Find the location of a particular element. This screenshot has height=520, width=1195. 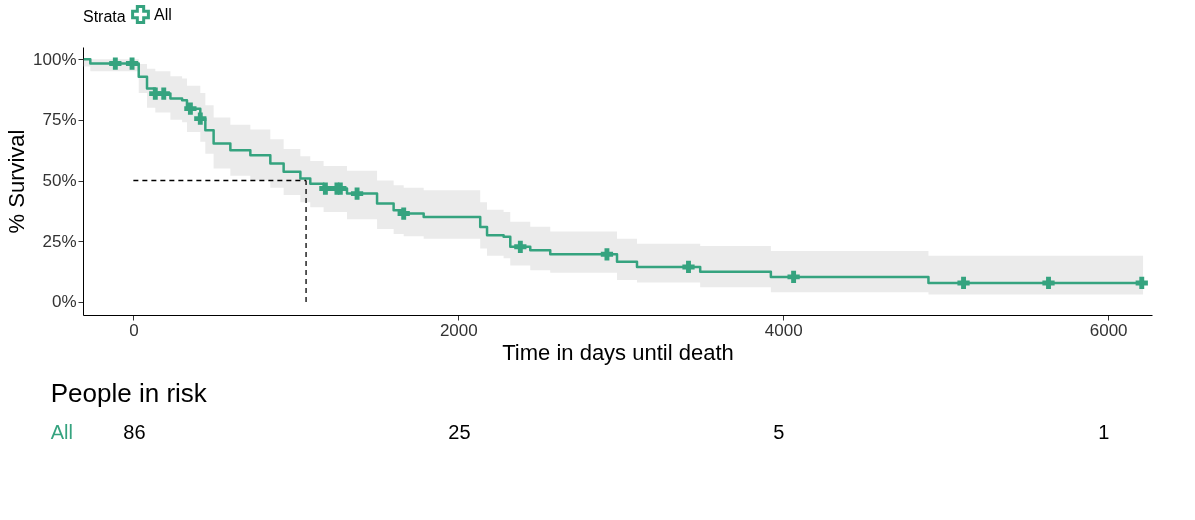

data-label: 25 is located at coordinates (459, 432).